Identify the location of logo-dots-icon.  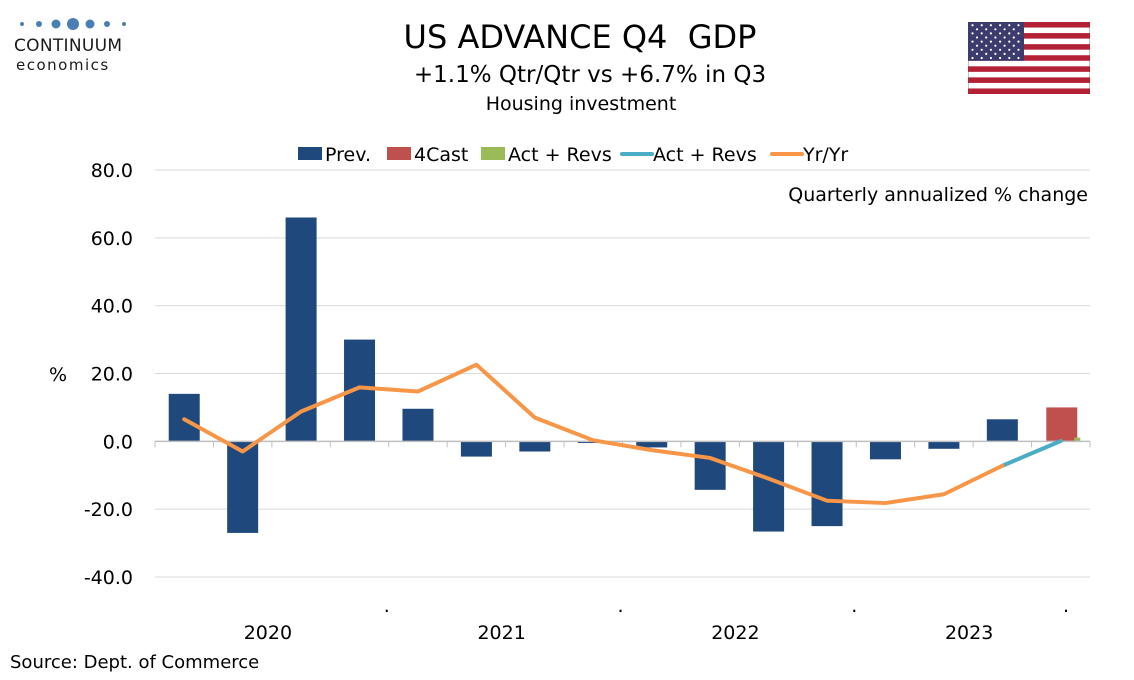
(73, 24).